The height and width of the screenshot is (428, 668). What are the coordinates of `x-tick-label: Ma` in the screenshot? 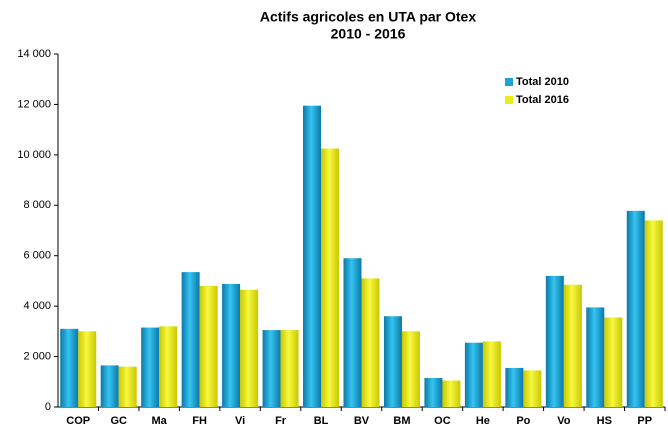 It's located at (160, 421).